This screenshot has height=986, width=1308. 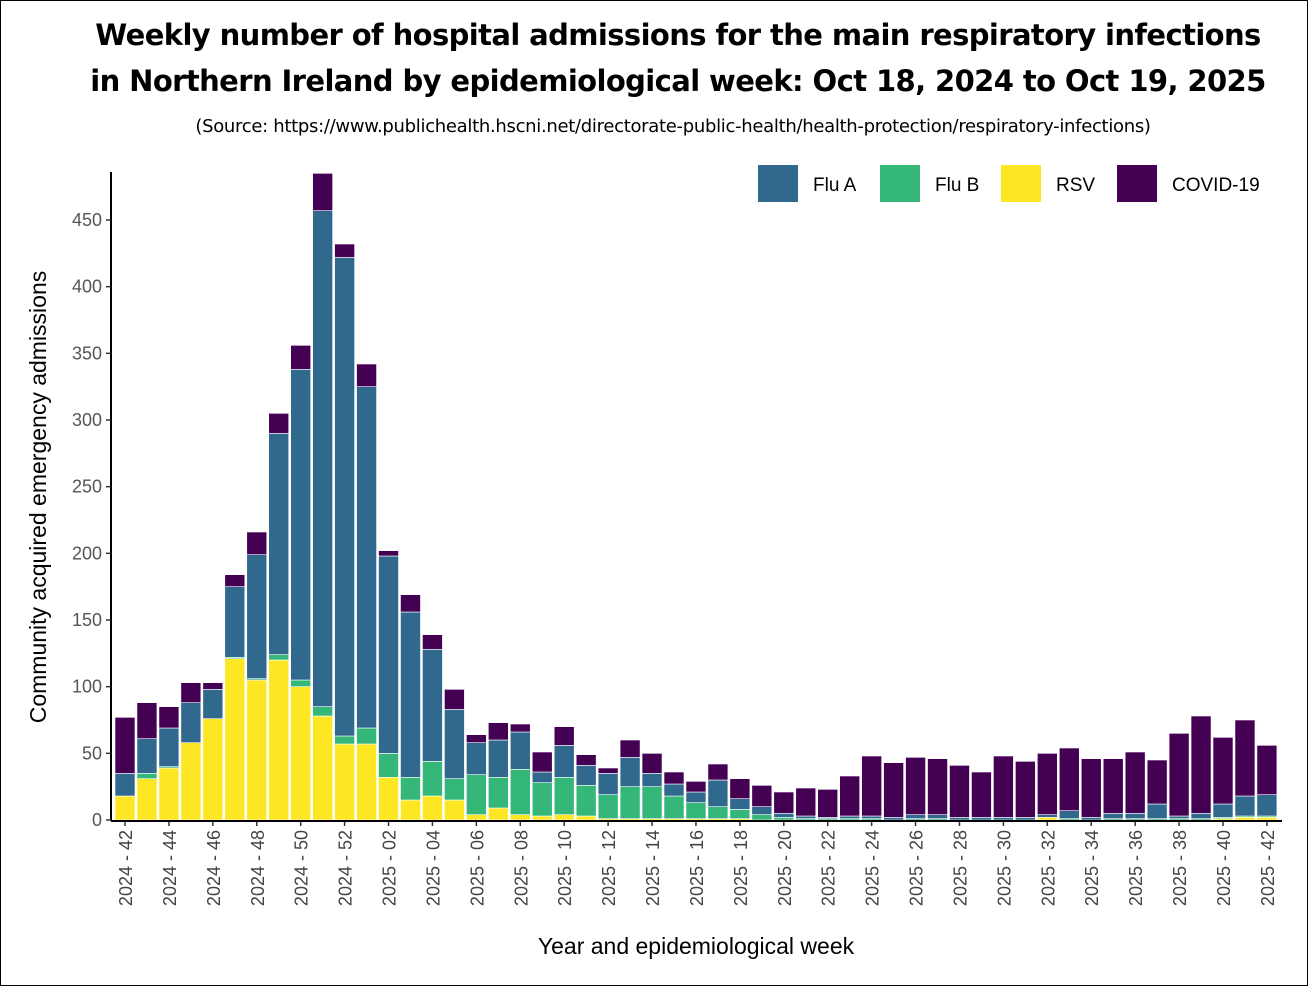 What do you see at coordinates (565, 868) in the screenshot?
I see `x-tick-label: 2025 - 10` at bounding box center [565, 868].